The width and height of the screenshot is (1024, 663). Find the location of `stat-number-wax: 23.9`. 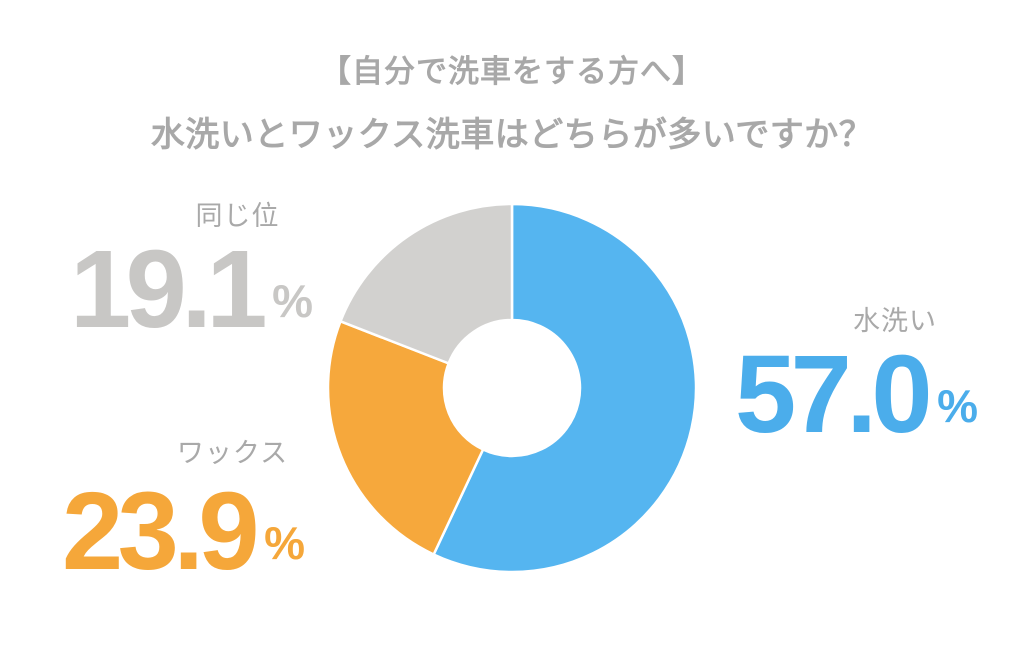

stat-number-wax: 23.9 is located at coordinates (161, 531).